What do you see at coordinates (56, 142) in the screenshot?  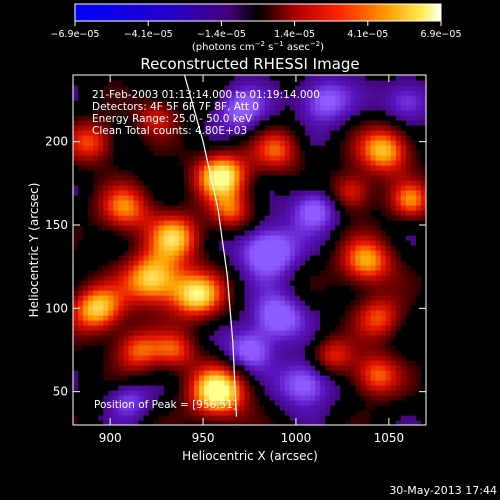 I see `y-tick-label: 200` at bounding box center [56, 142].